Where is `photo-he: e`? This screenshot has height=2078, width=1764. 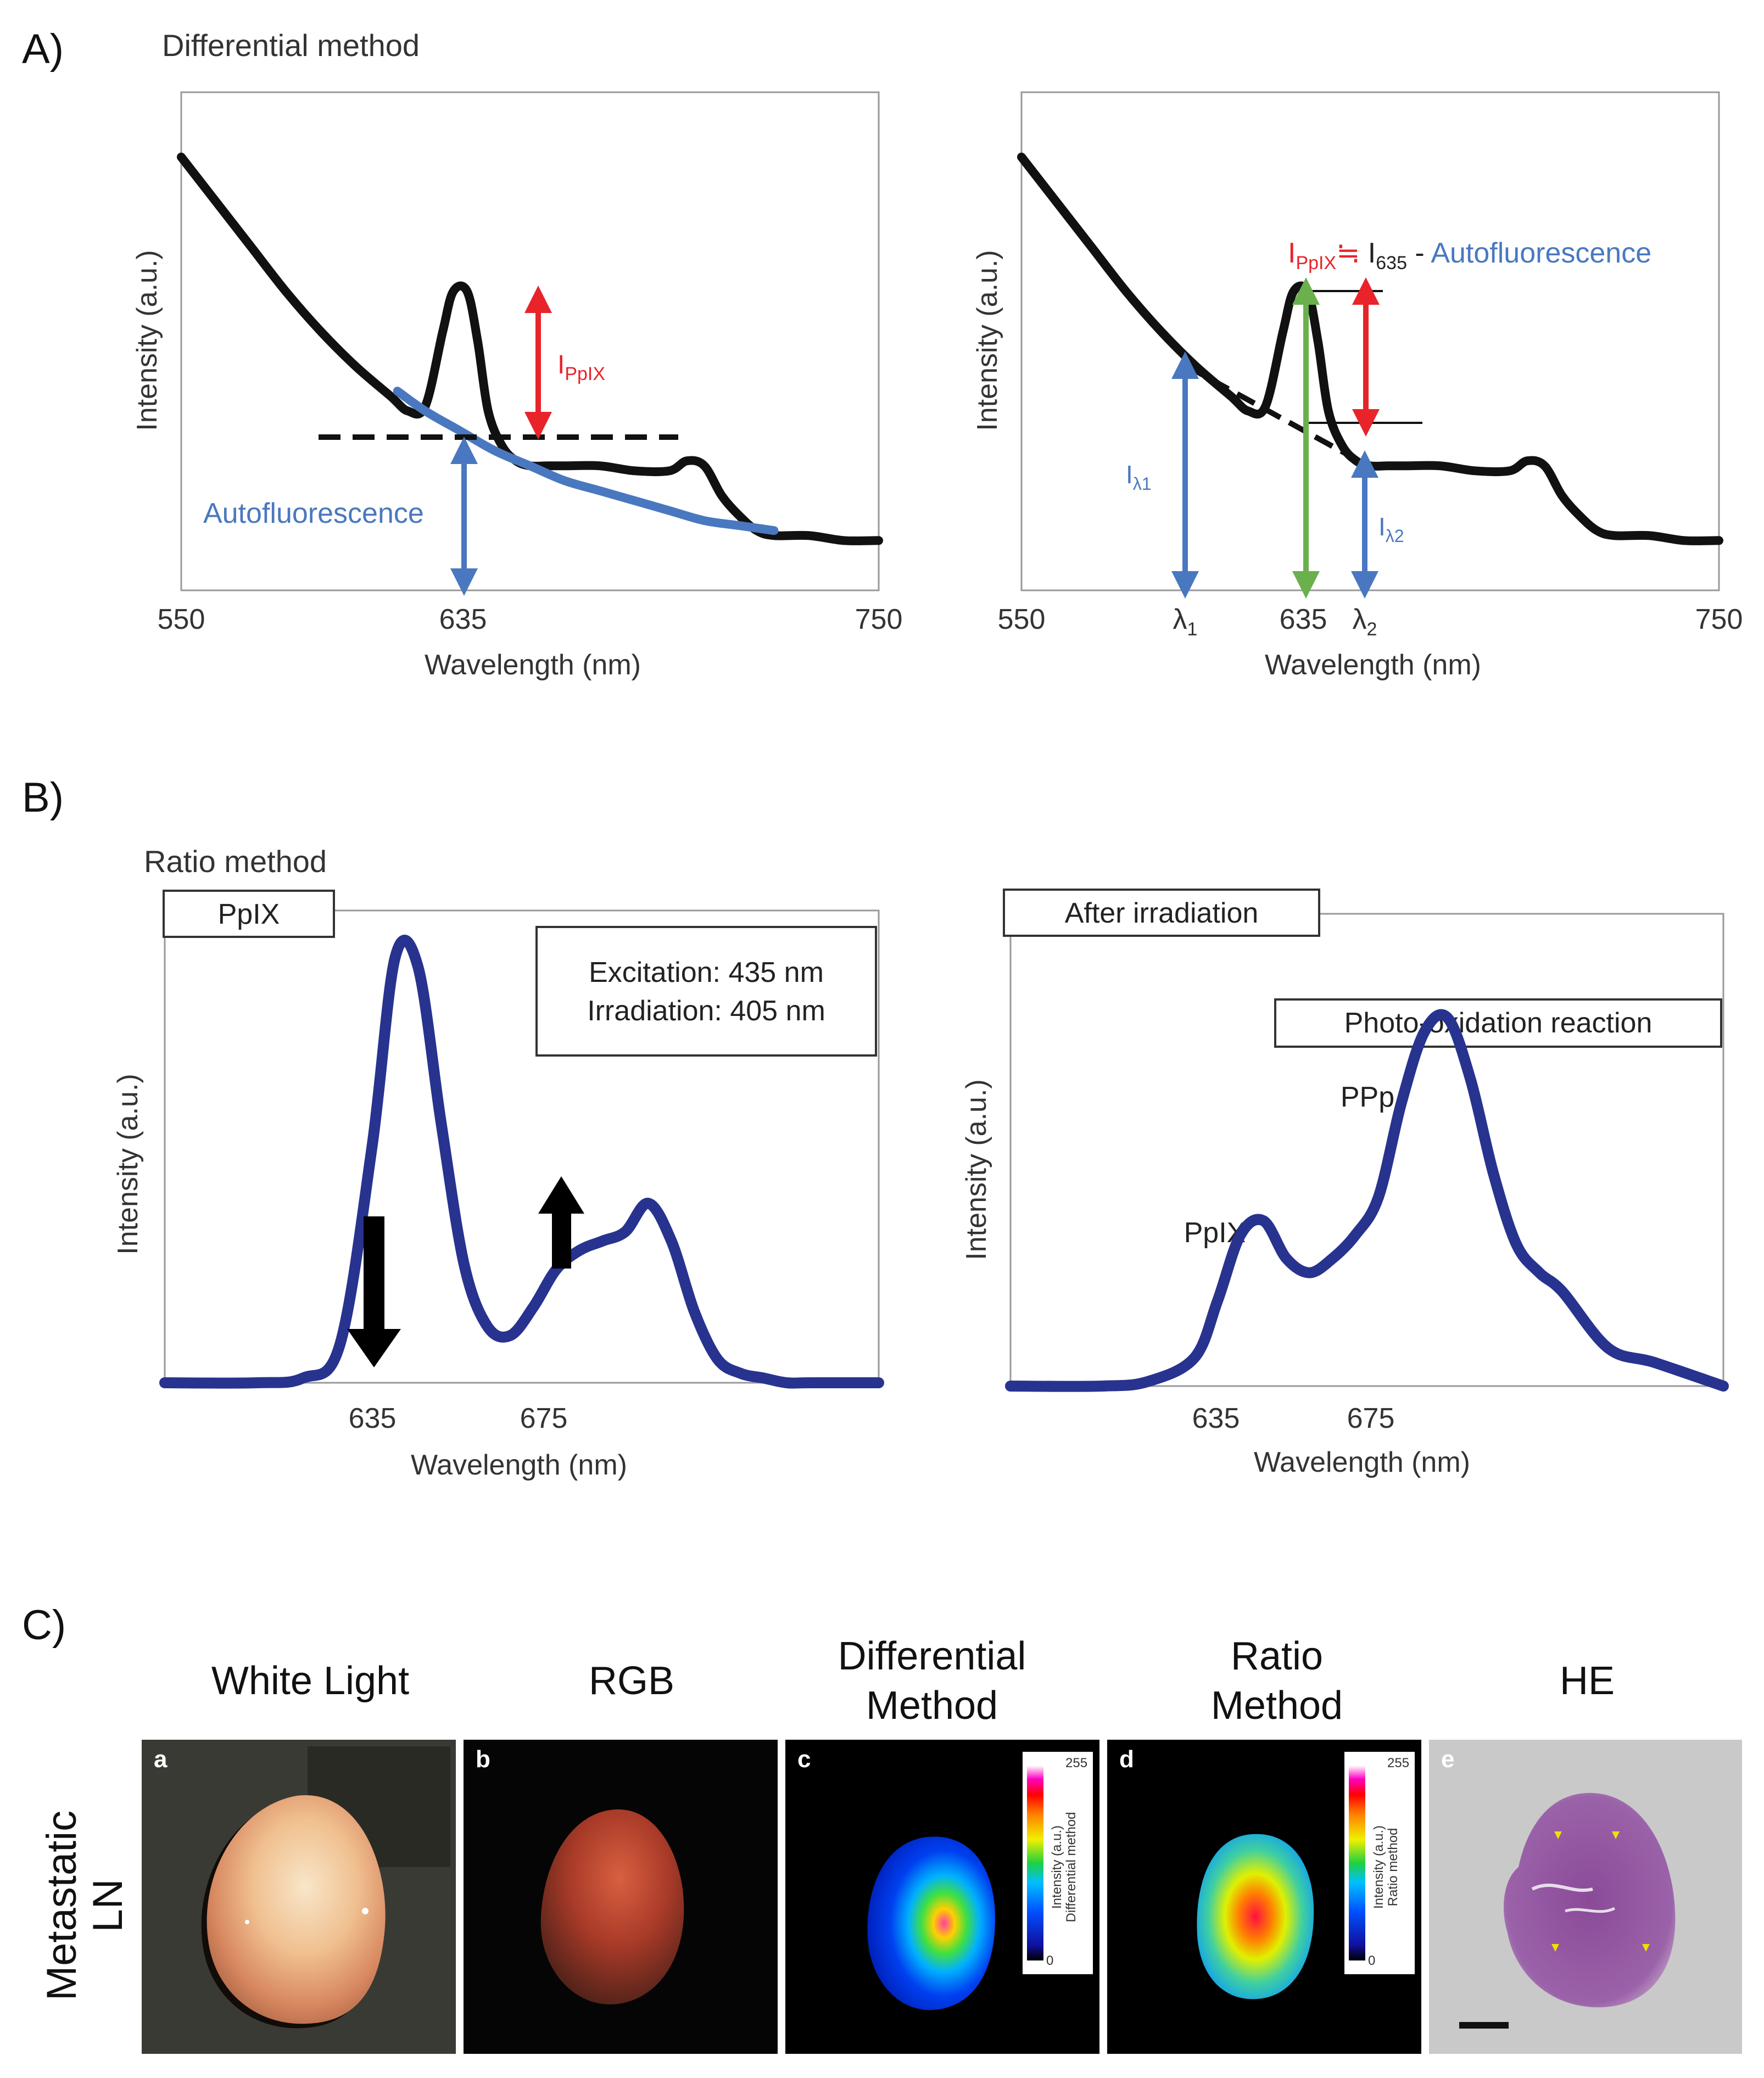
photo-he: e is located at coordinates (1586, 1897).